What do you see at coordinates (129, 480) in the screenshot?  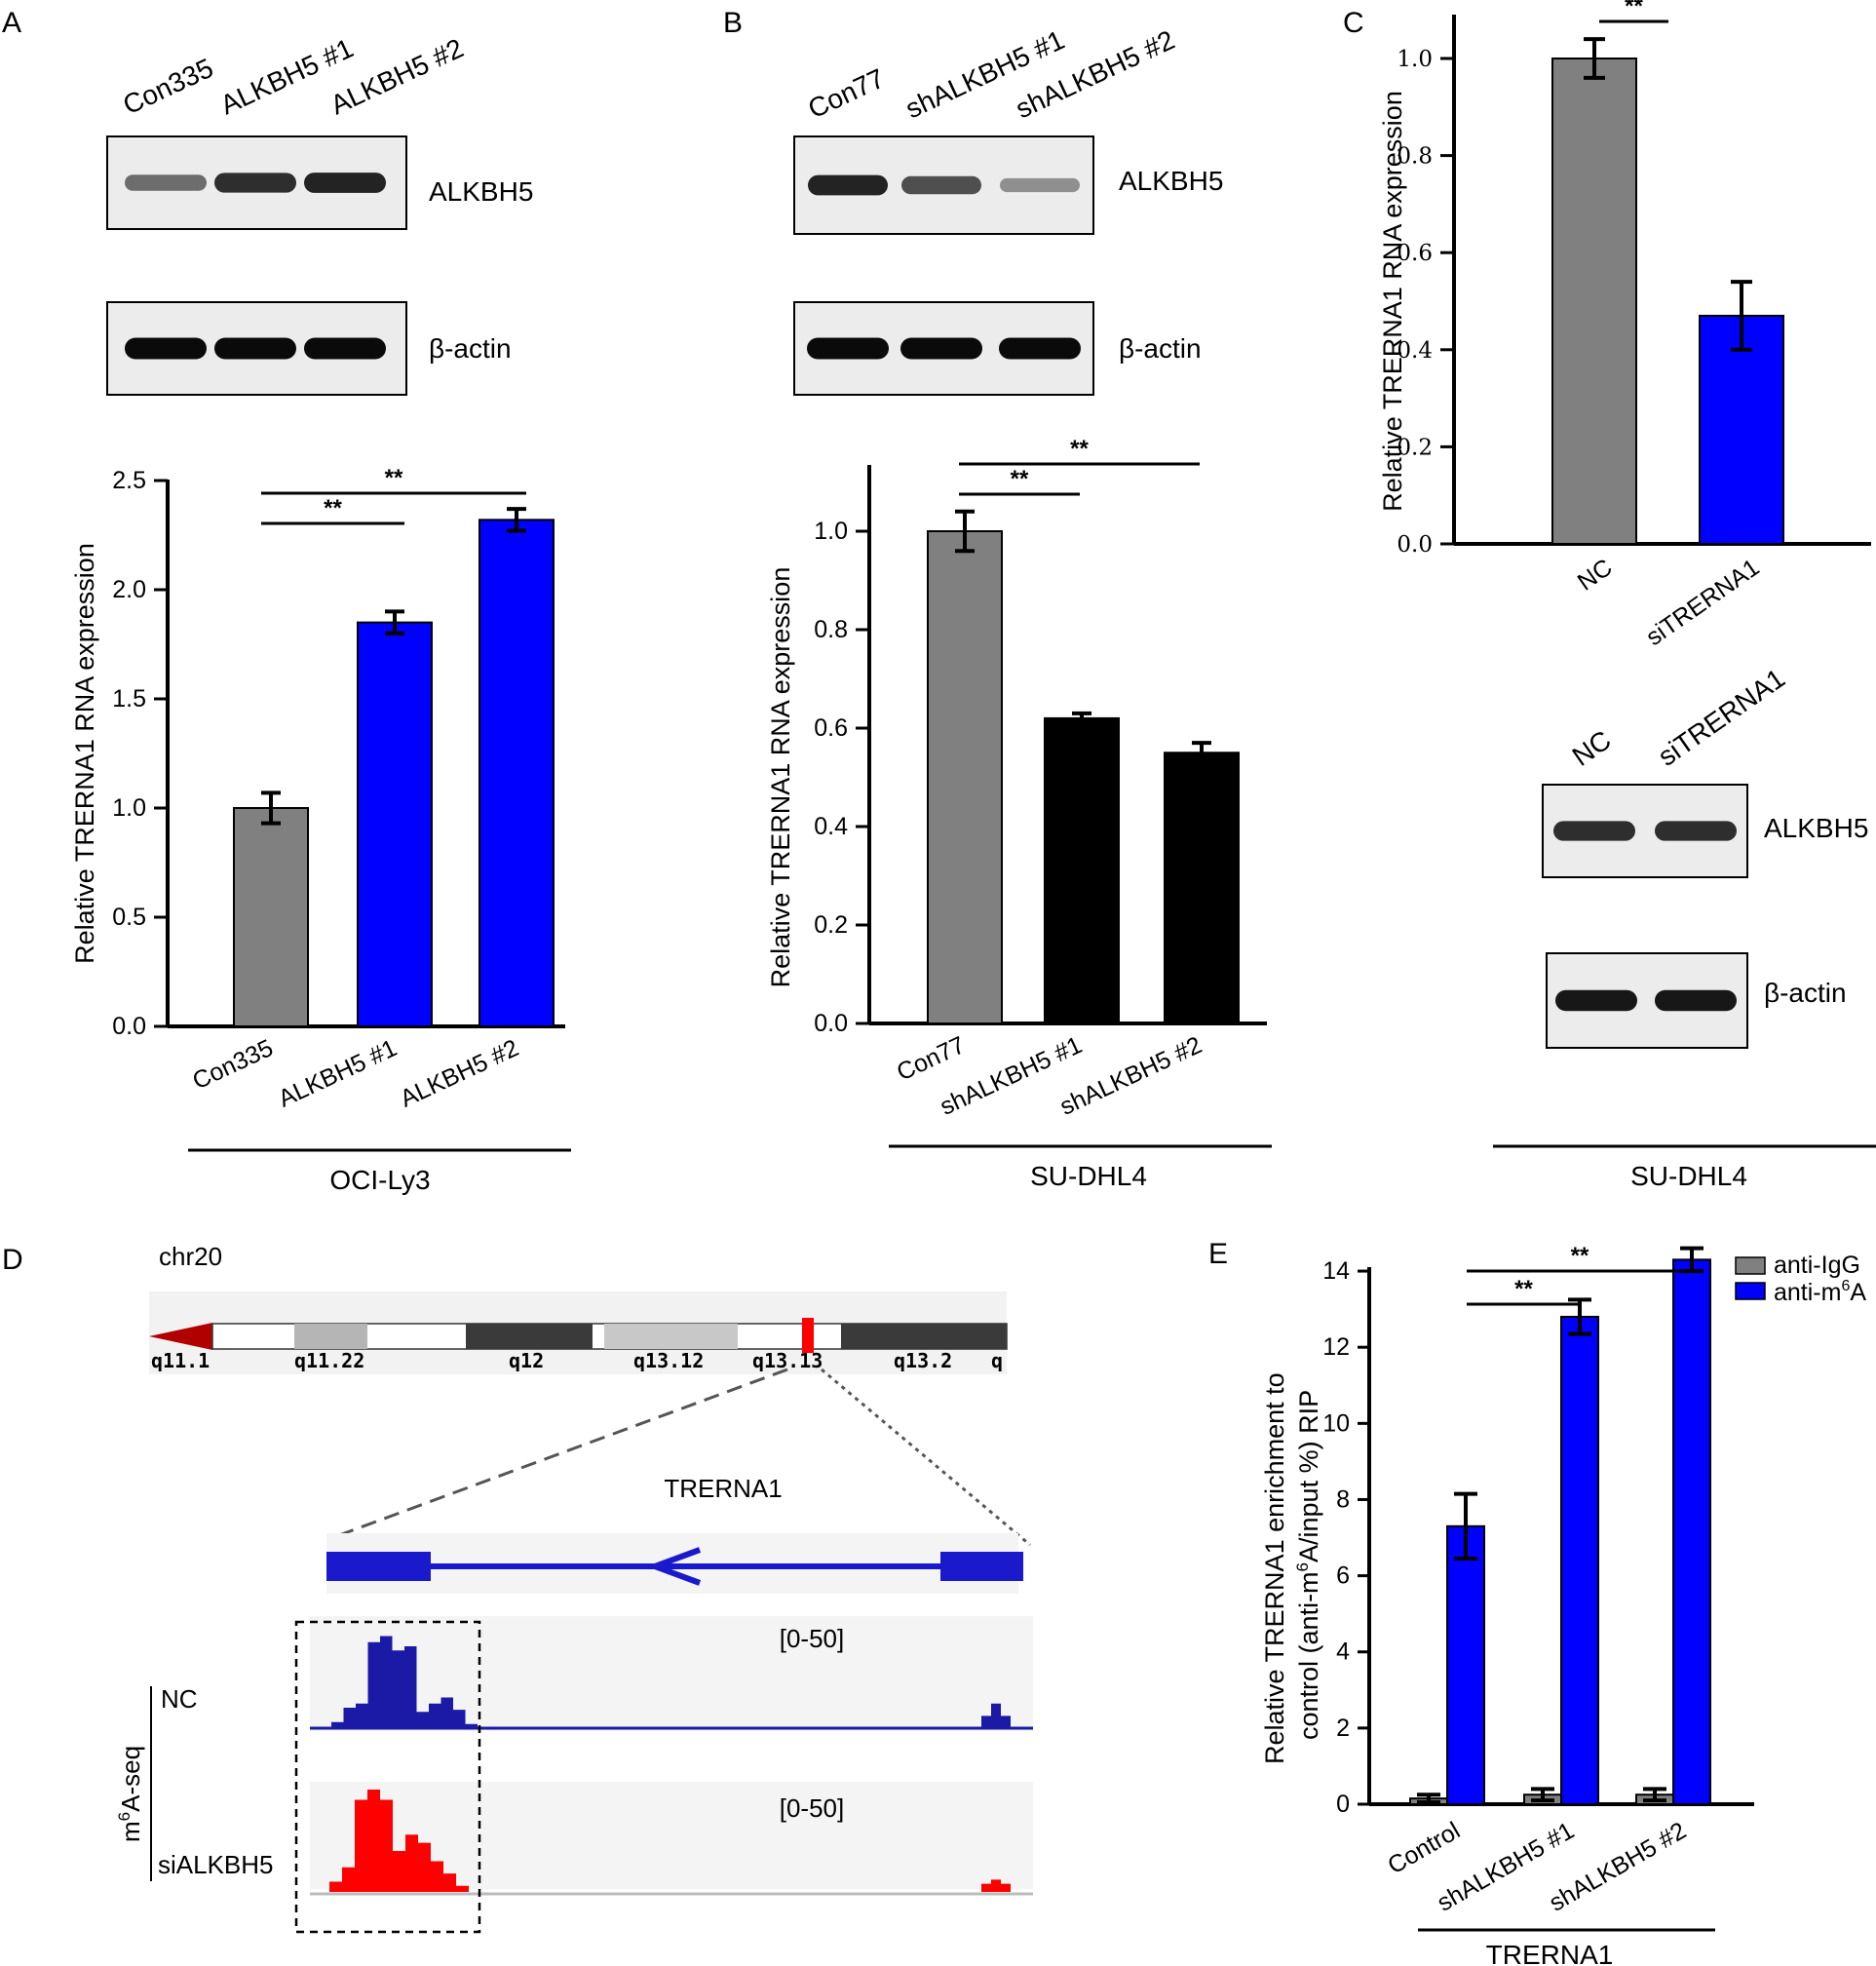 I see `y-tick-label: 2.5` at bounding box center [129, 480].